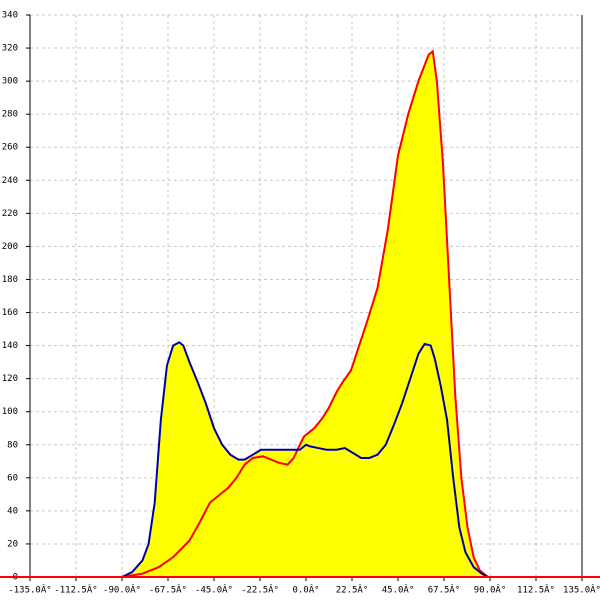  What do you see at coordinates (10, 82) in the screenshot?
I see `y-tick-label: 300` at bounding box center [10, 82].